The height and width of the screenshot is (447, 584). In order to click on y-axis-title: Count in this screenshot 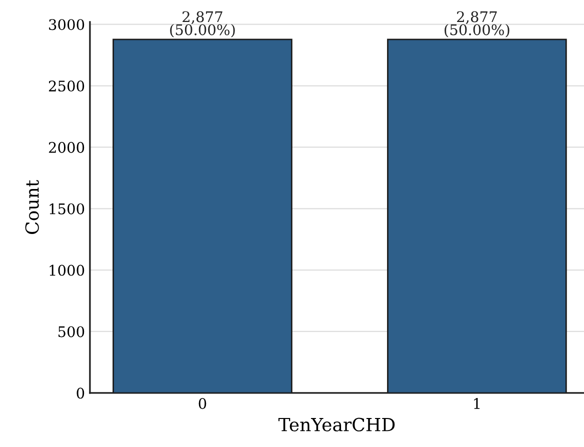, I will do `click(32, 207)`.